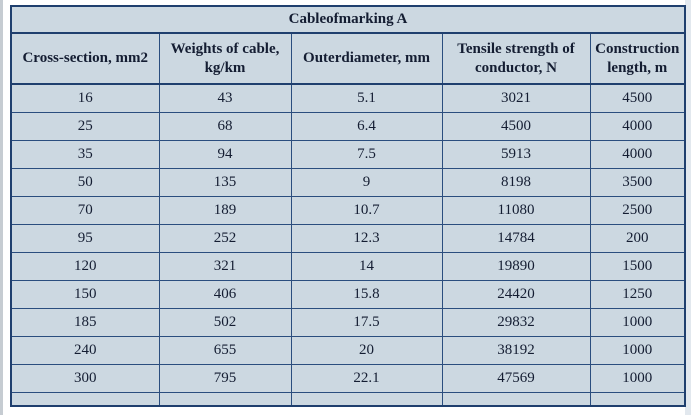 This screenshot has width=691, height=415. What do you see at coordinates (366, 266) in the screenshot?
I see `table-cell: 14` at bounding box center [366, 266].